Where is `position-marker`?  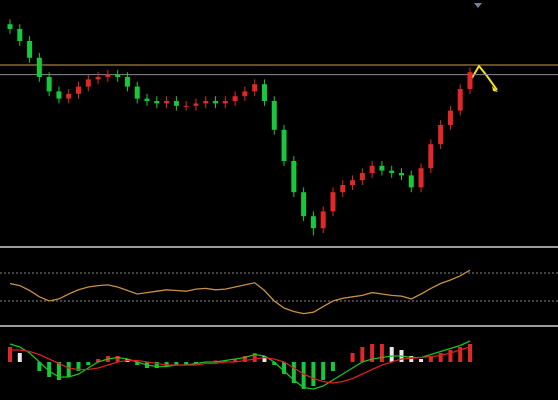 position-marker is located at coordinates (478, 5).